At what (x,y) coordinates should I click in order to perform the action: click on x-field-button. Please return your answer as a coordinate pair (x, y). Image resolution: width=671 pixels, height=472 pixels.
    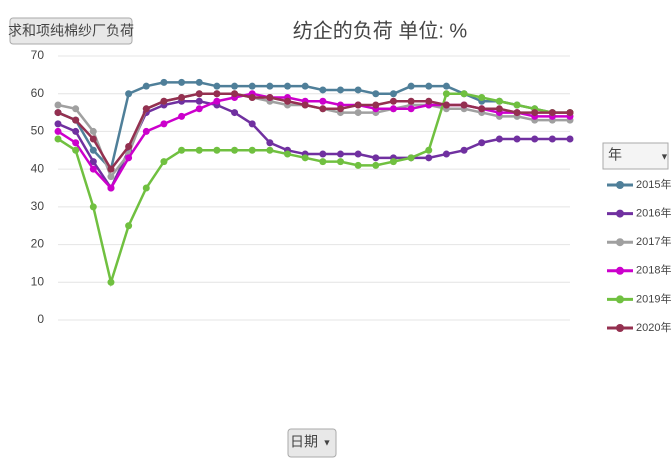
    Looking at the image, I should click on (312, 443).